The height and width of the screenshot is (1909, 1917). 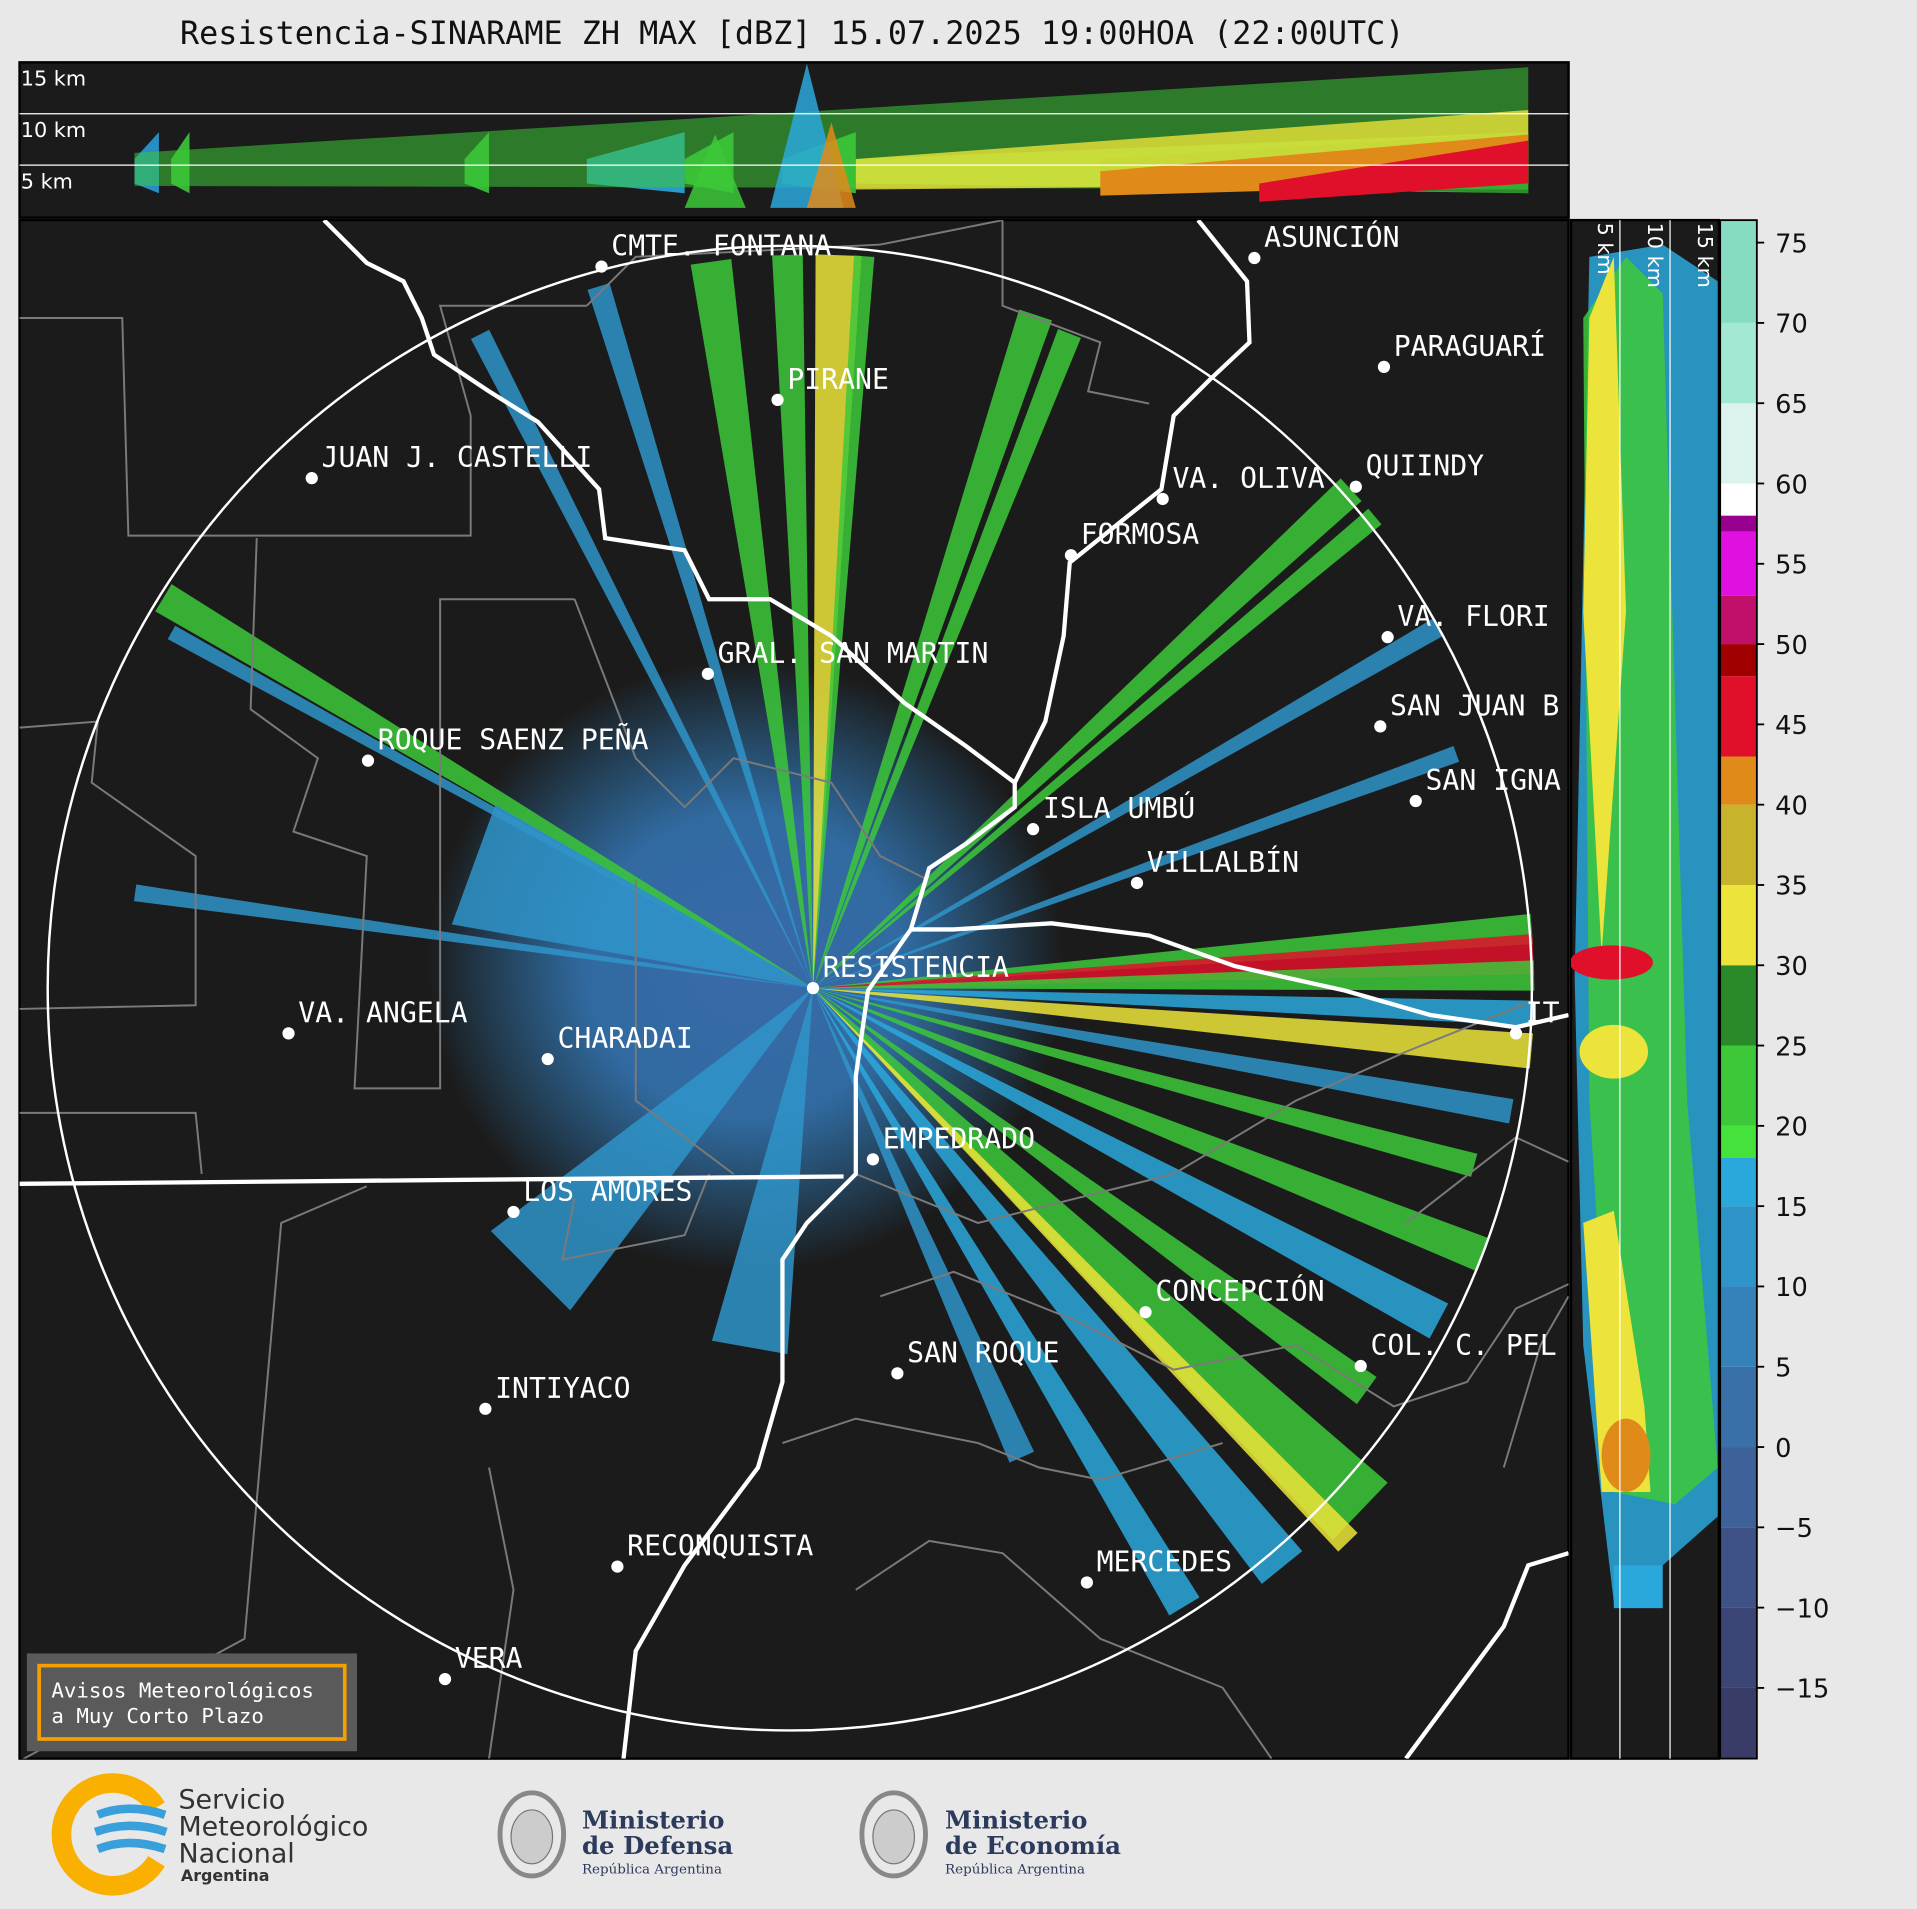 What do you see at coordinates (853, 653) in the screenshot?
I see `city-label: GRAL. SAN MARTIN` at bounding box center [853, 653].